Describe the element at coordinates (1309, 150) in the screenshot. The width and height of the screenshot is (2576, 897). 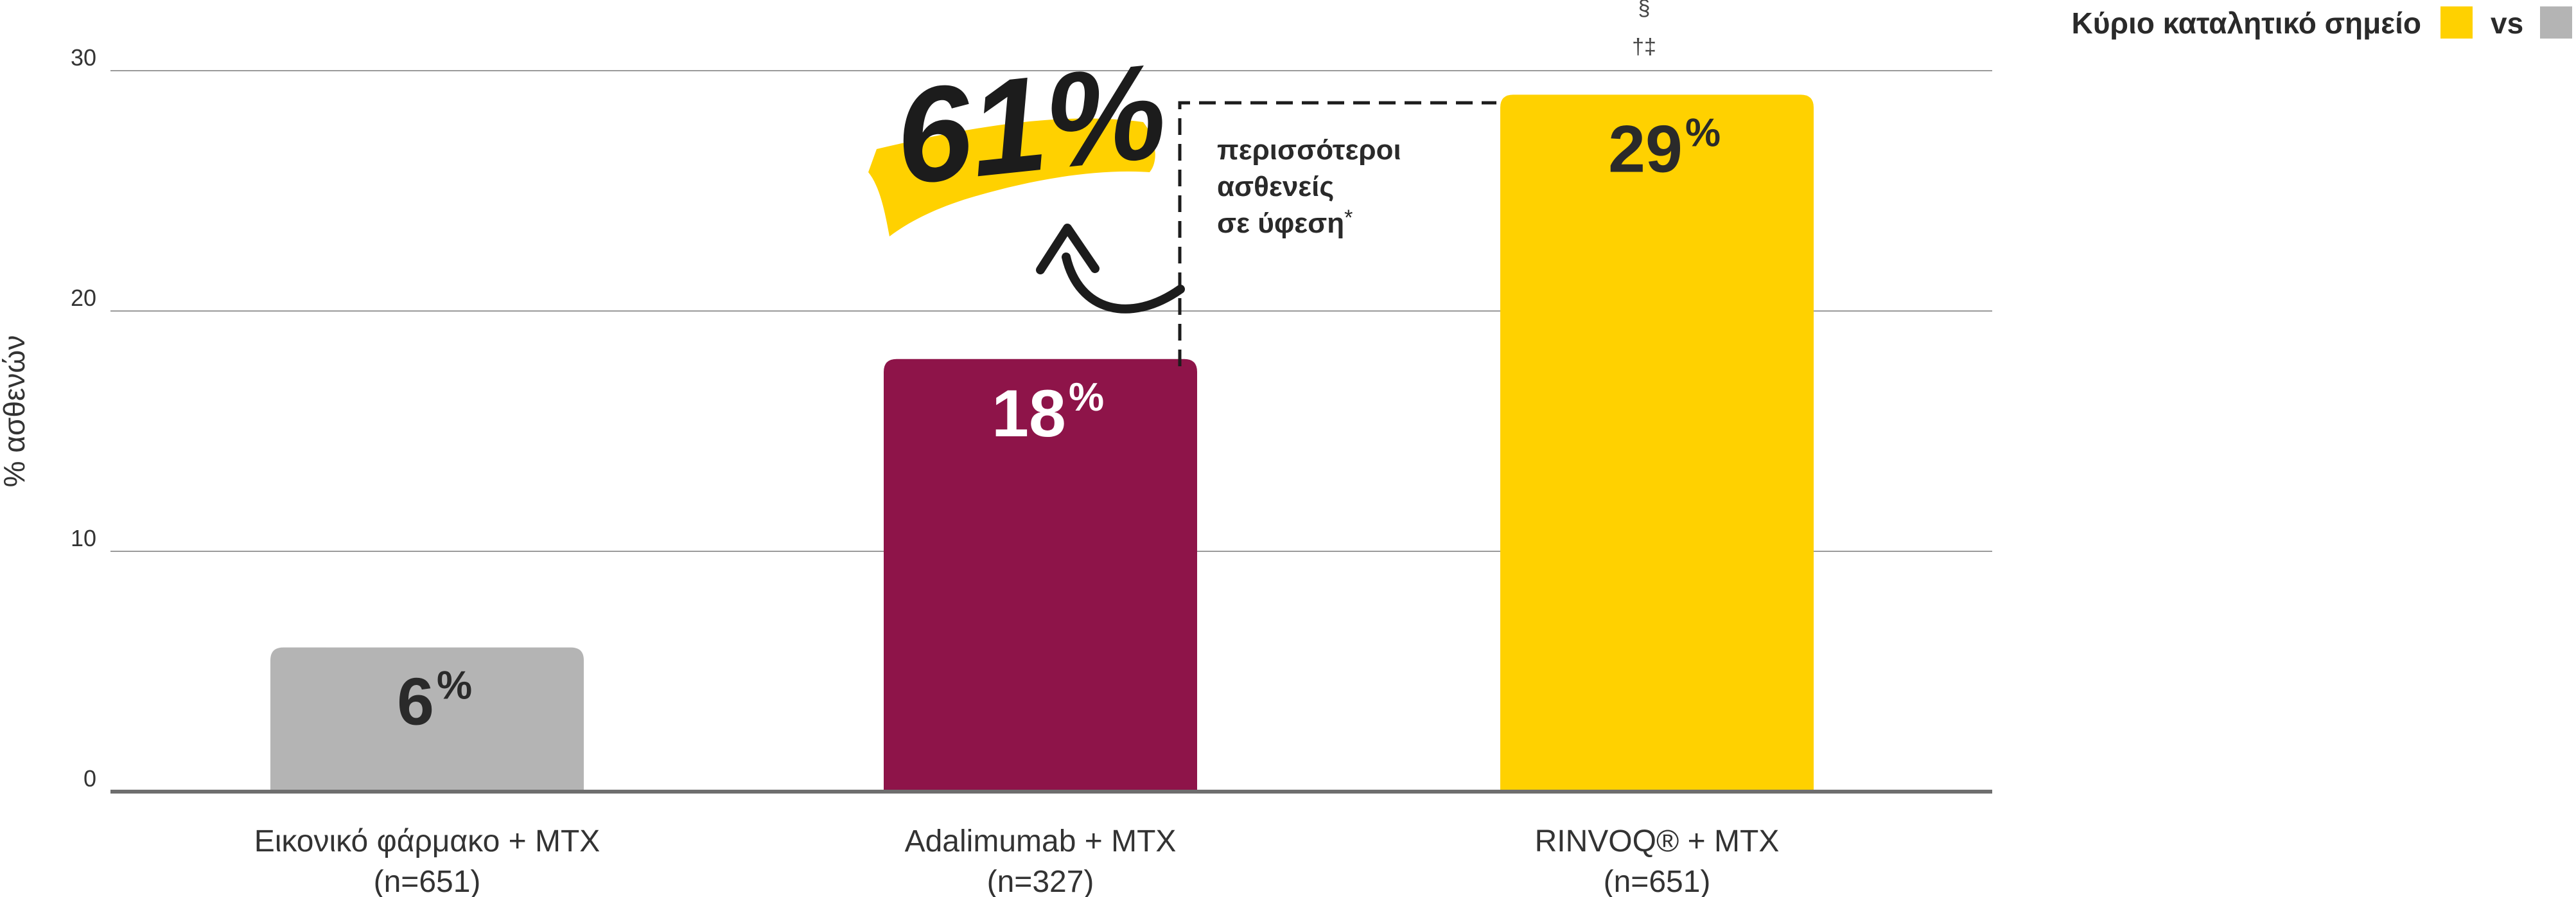
I see `callout-line-1: περισσότεροι` at that location.